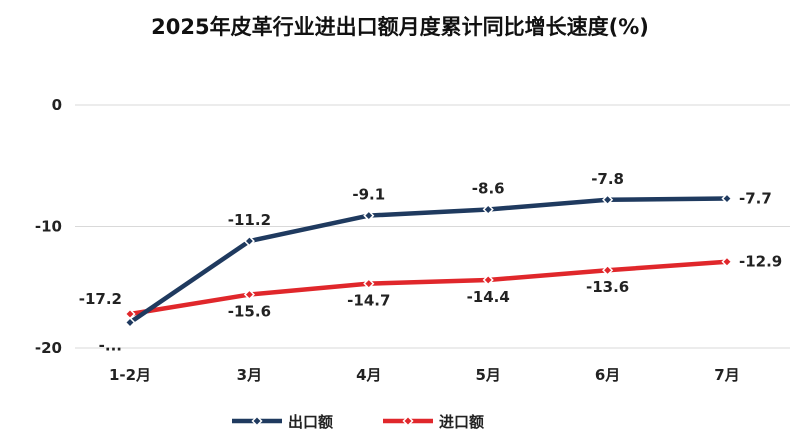  Describe the element at coordinates (433, 422) in the screenshot. I see `legend-item-1: 进口额` at that location.